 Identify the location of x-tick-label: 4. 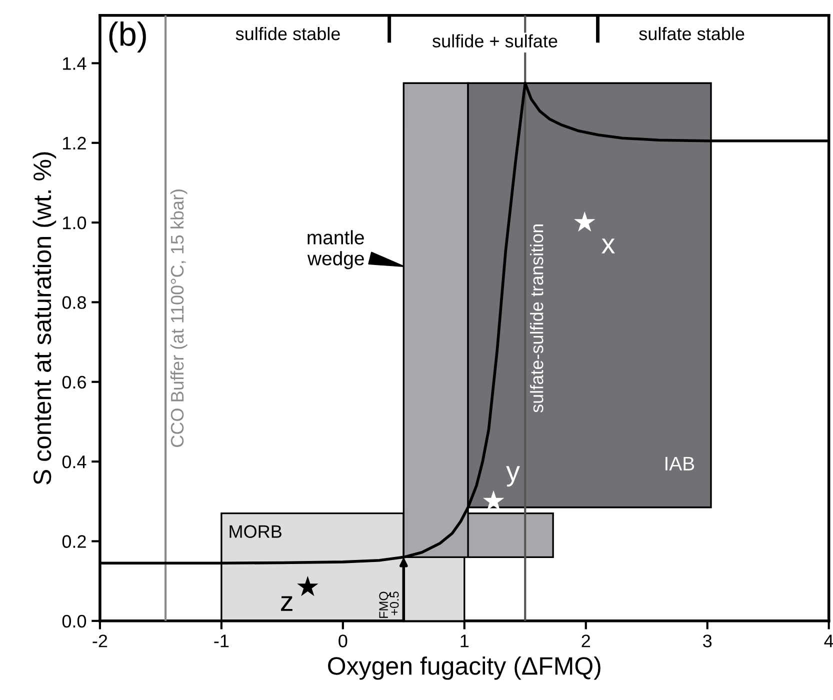
(828, 641).